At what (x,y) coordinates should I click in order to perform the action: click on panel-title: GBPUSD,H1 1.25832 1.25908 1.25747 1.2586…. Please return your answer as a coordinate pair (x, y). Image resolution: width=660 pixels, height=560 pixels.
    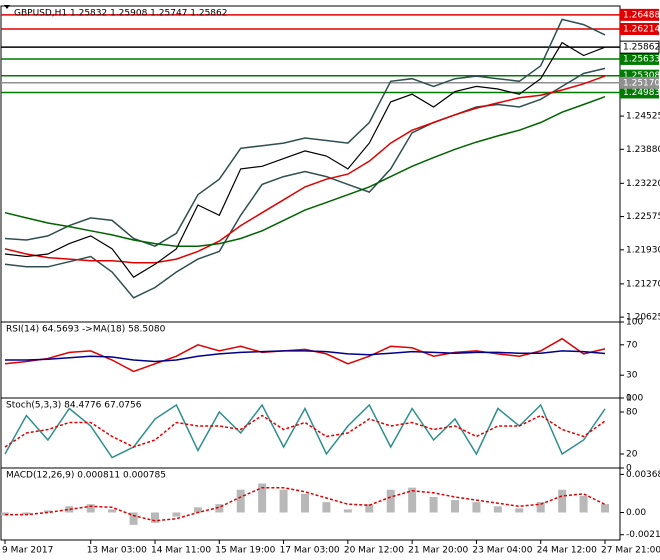
    Looking at the image, I should click on (120, 14).